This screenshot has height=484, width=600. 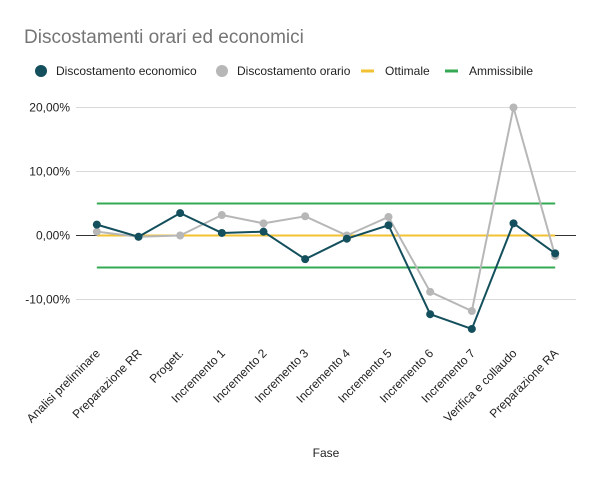 I want to click on legend-label: Ammissibile, so click(x=501, y=71).